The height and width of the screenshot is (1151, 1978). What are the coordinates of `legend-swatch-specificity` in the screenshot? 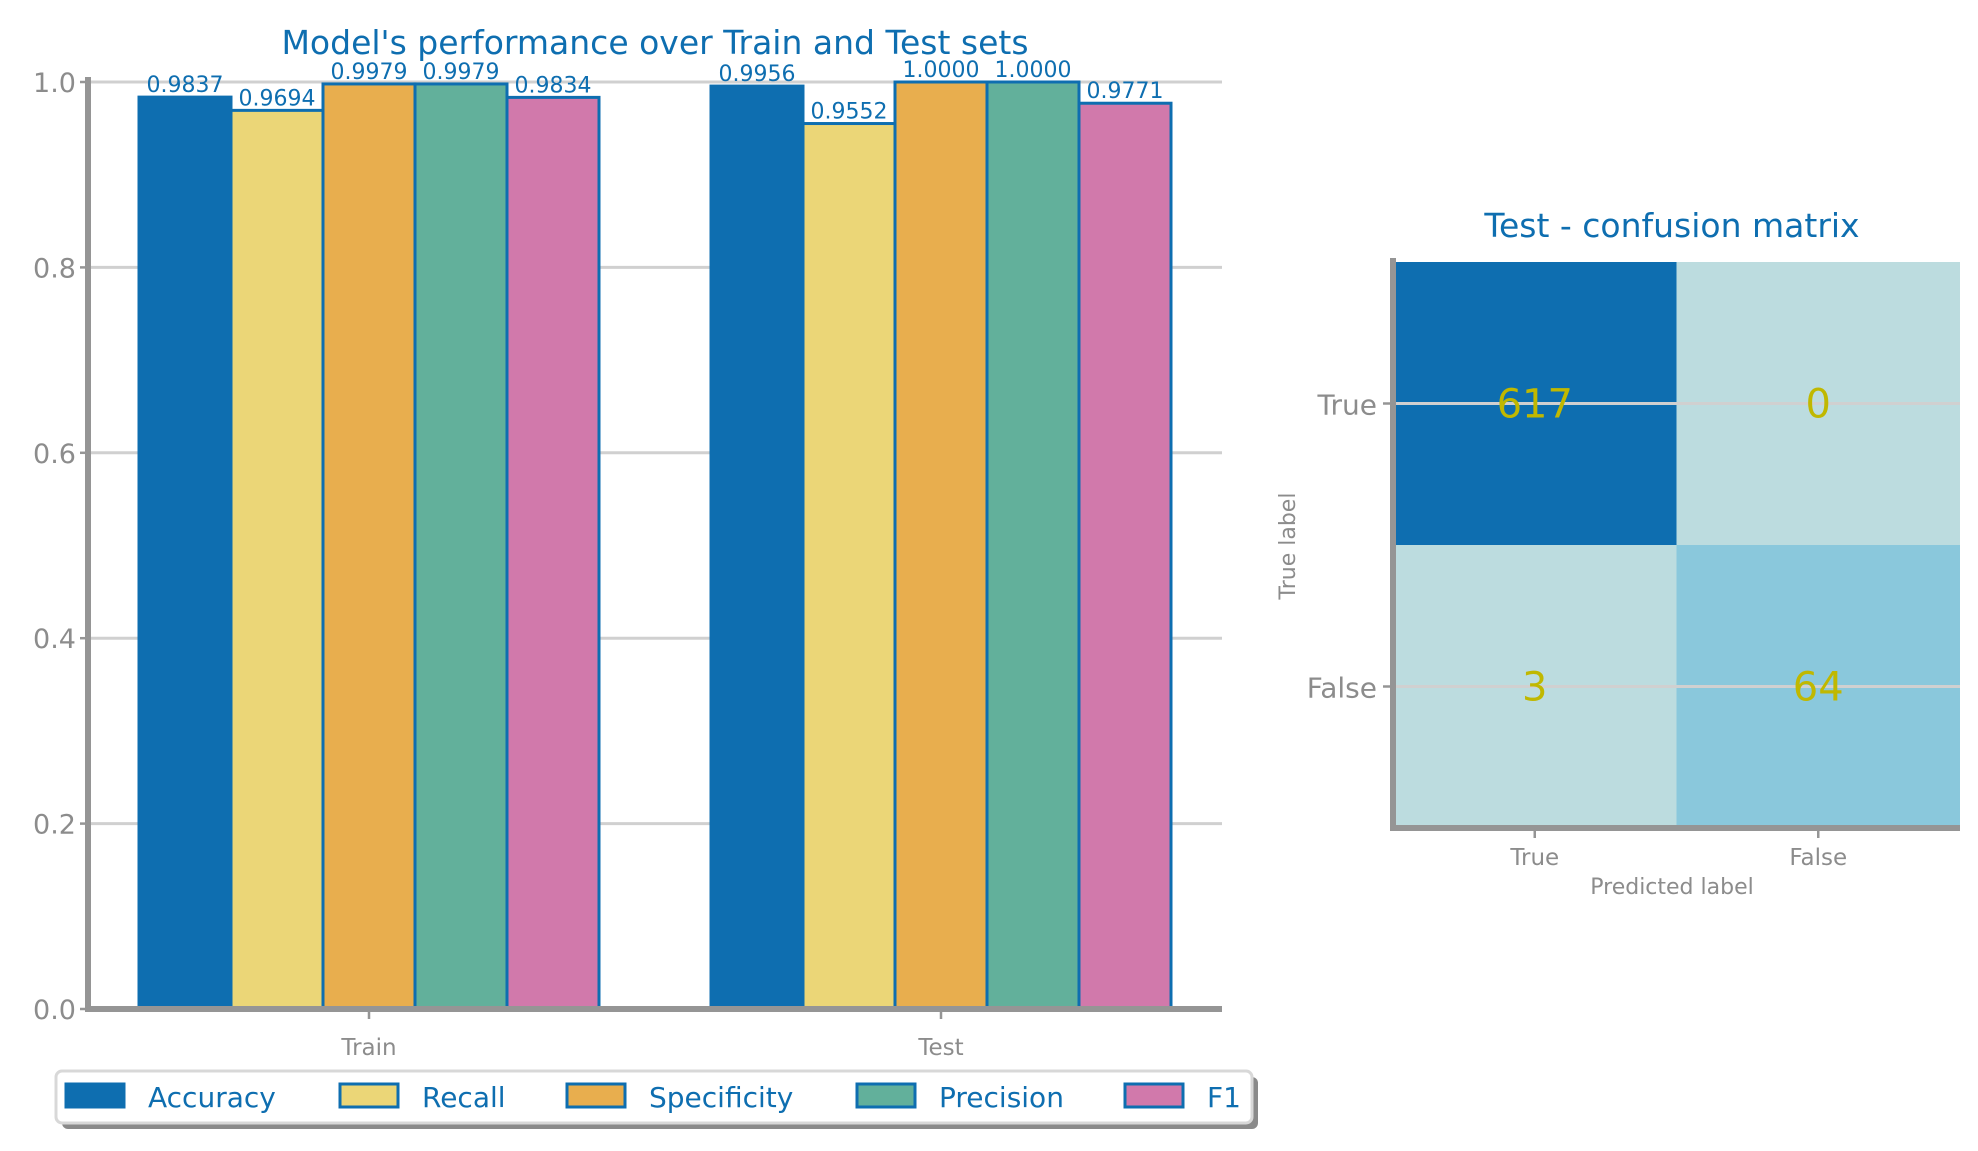 It's located at (596, 1095).